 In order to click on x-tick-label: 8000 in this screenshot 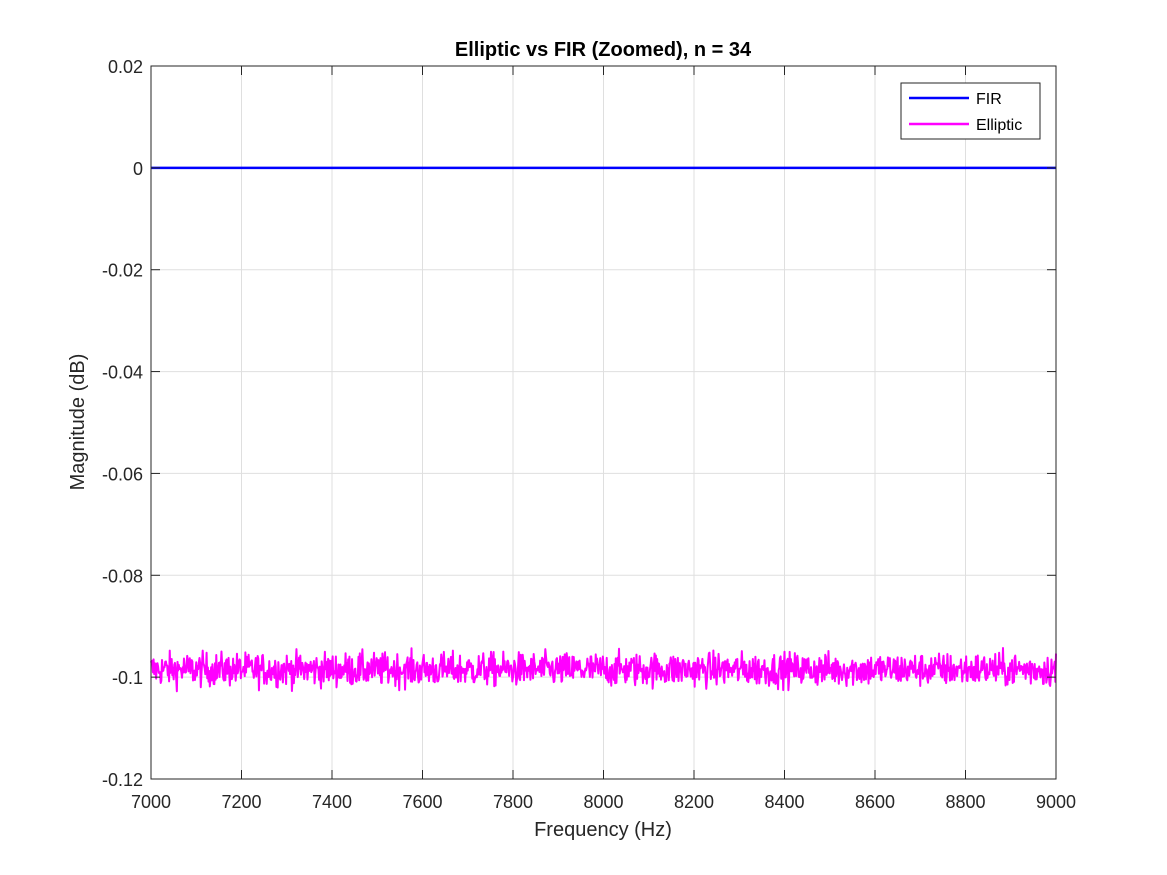, I will do `click(603, 802)`.